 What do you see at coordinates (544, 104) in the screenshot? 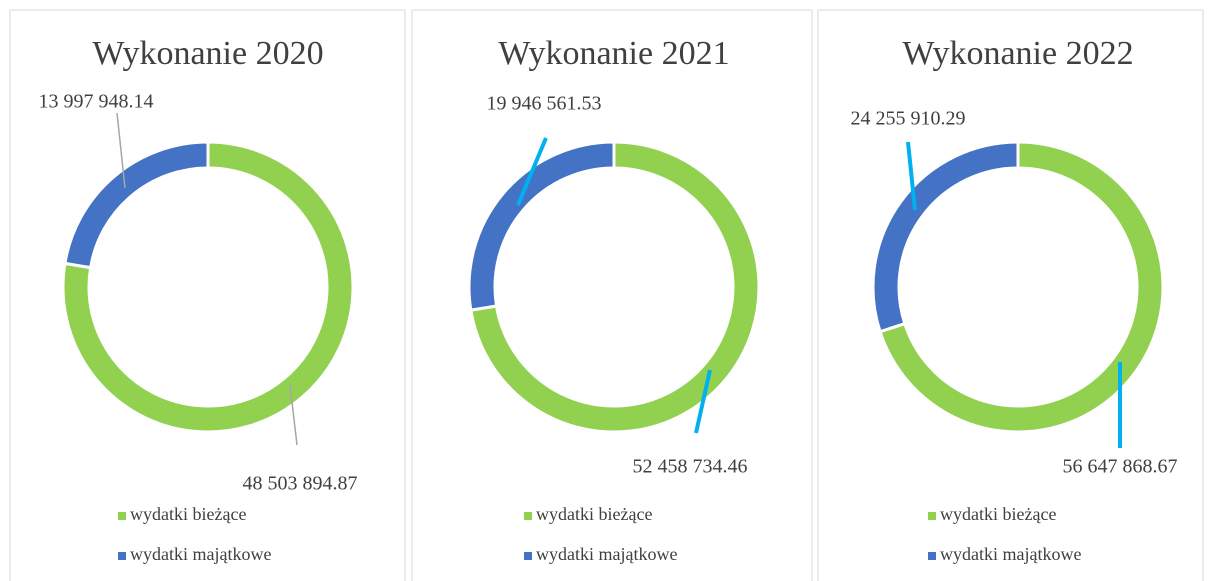
I see `data-label: 19 946 561.53` at bounding box center [544, 104].